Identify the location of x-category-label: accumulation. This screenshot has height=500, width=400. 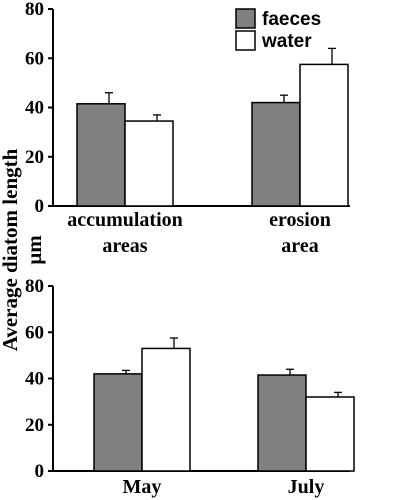
(125, 220).